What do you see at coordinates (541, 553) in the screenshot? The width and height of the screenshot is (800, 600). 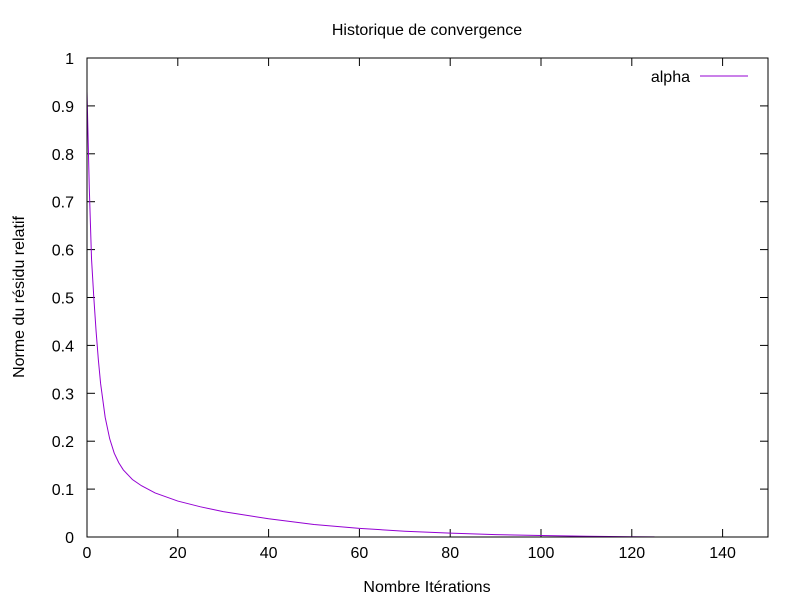 I see `x-tick-label: 100` at bounding box center [541, 553].